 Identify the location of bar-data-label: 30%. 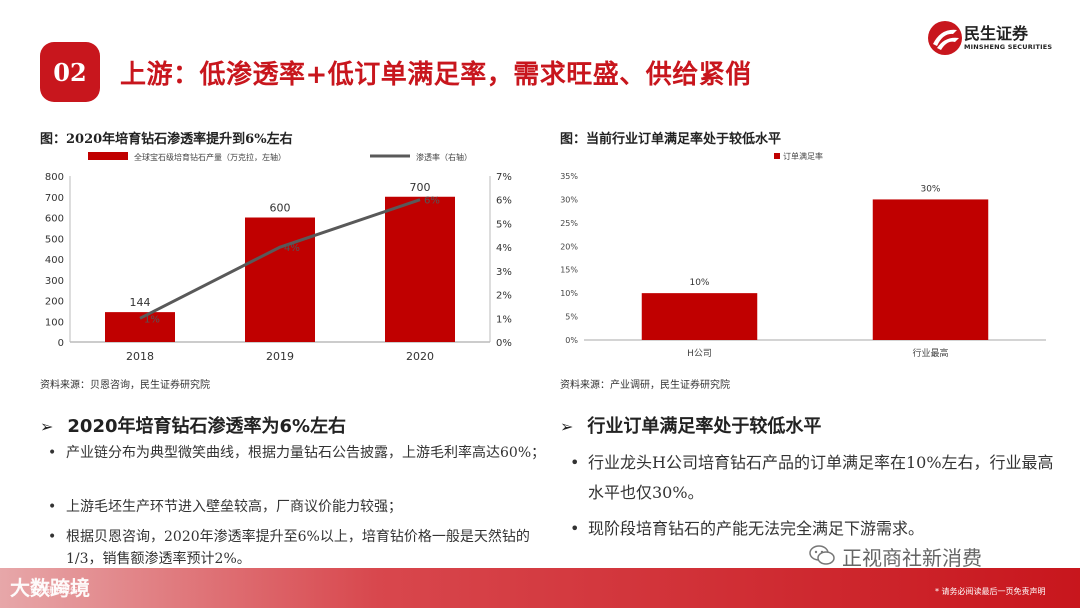
(930, 189).